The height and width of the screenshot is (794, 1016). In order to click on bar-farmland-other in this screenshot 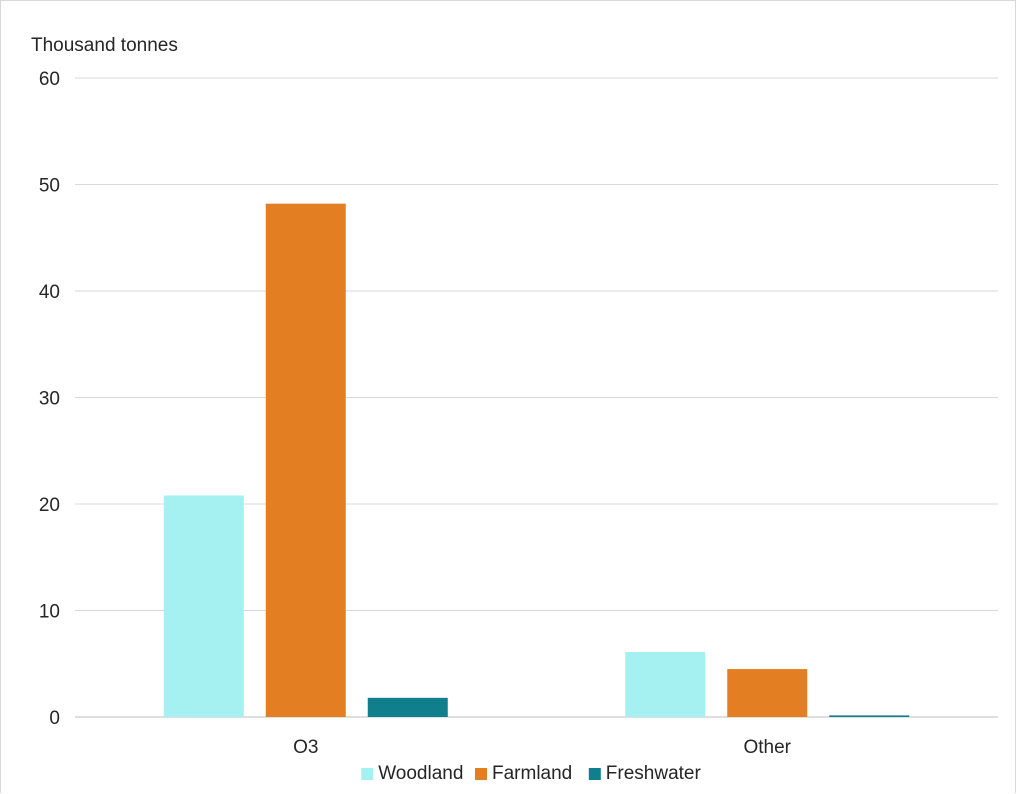, I will do `click(767, 693)`.